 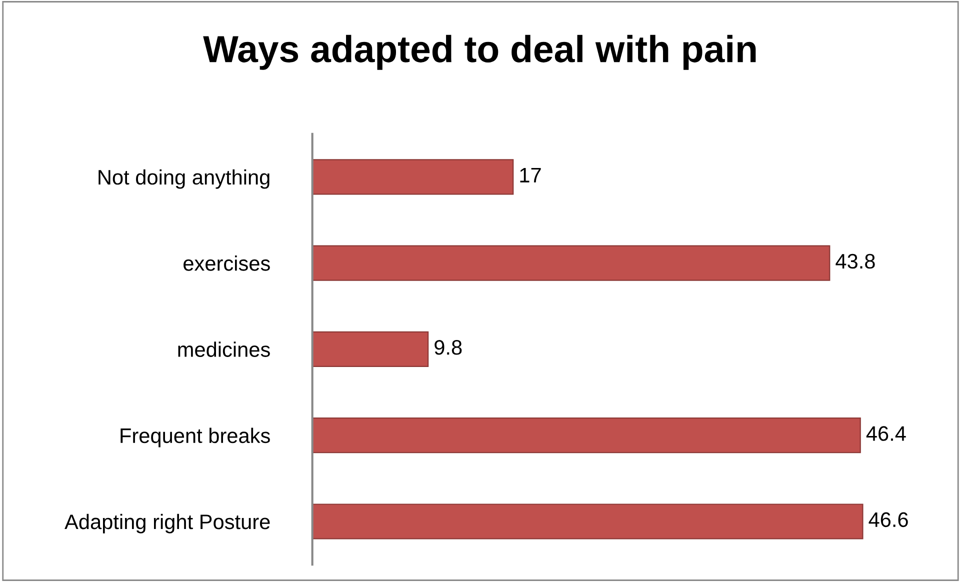 What do you see at coordinates (888, 520) in the screenshot?
I see `data-label: 46.6` at bounding box center [888, 520].